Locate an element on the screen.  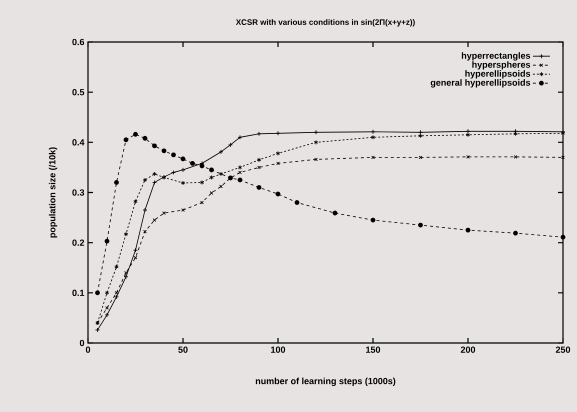
legend-label: hyperrectangles is located at coordinates (496, 56).